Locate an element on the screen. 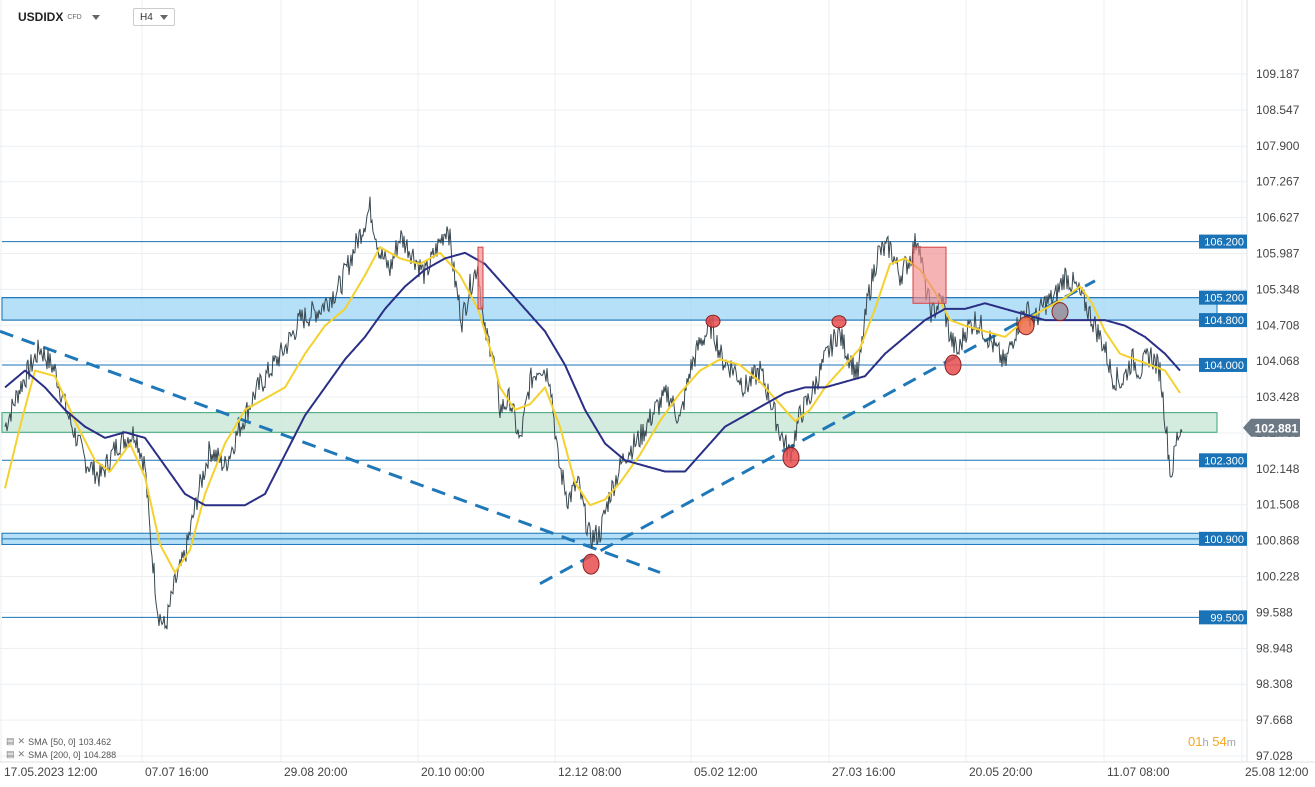 The height and width of the screenshot is (787, 1315). y-tick-label: 101.508 is located at coordinates (1278, 505).